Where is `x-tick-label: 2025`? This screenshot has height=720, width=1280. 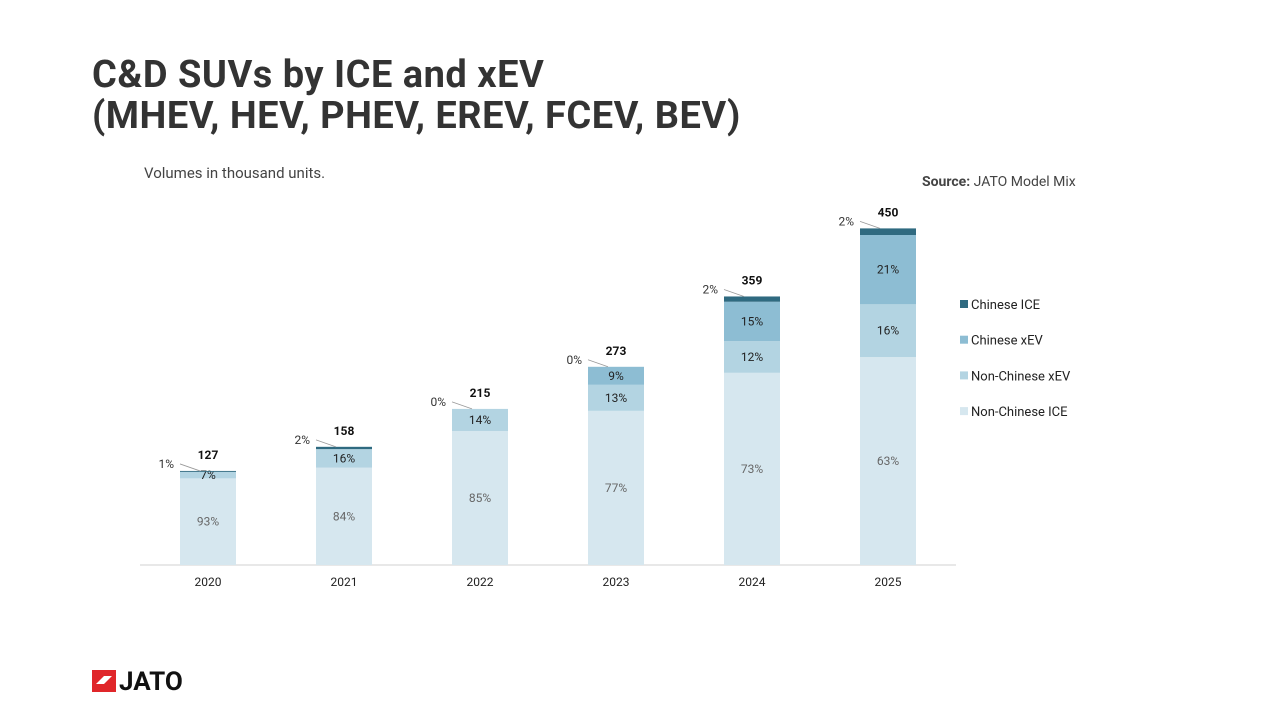 x-tick-label: 2025 is located at coordinates (888, 582).